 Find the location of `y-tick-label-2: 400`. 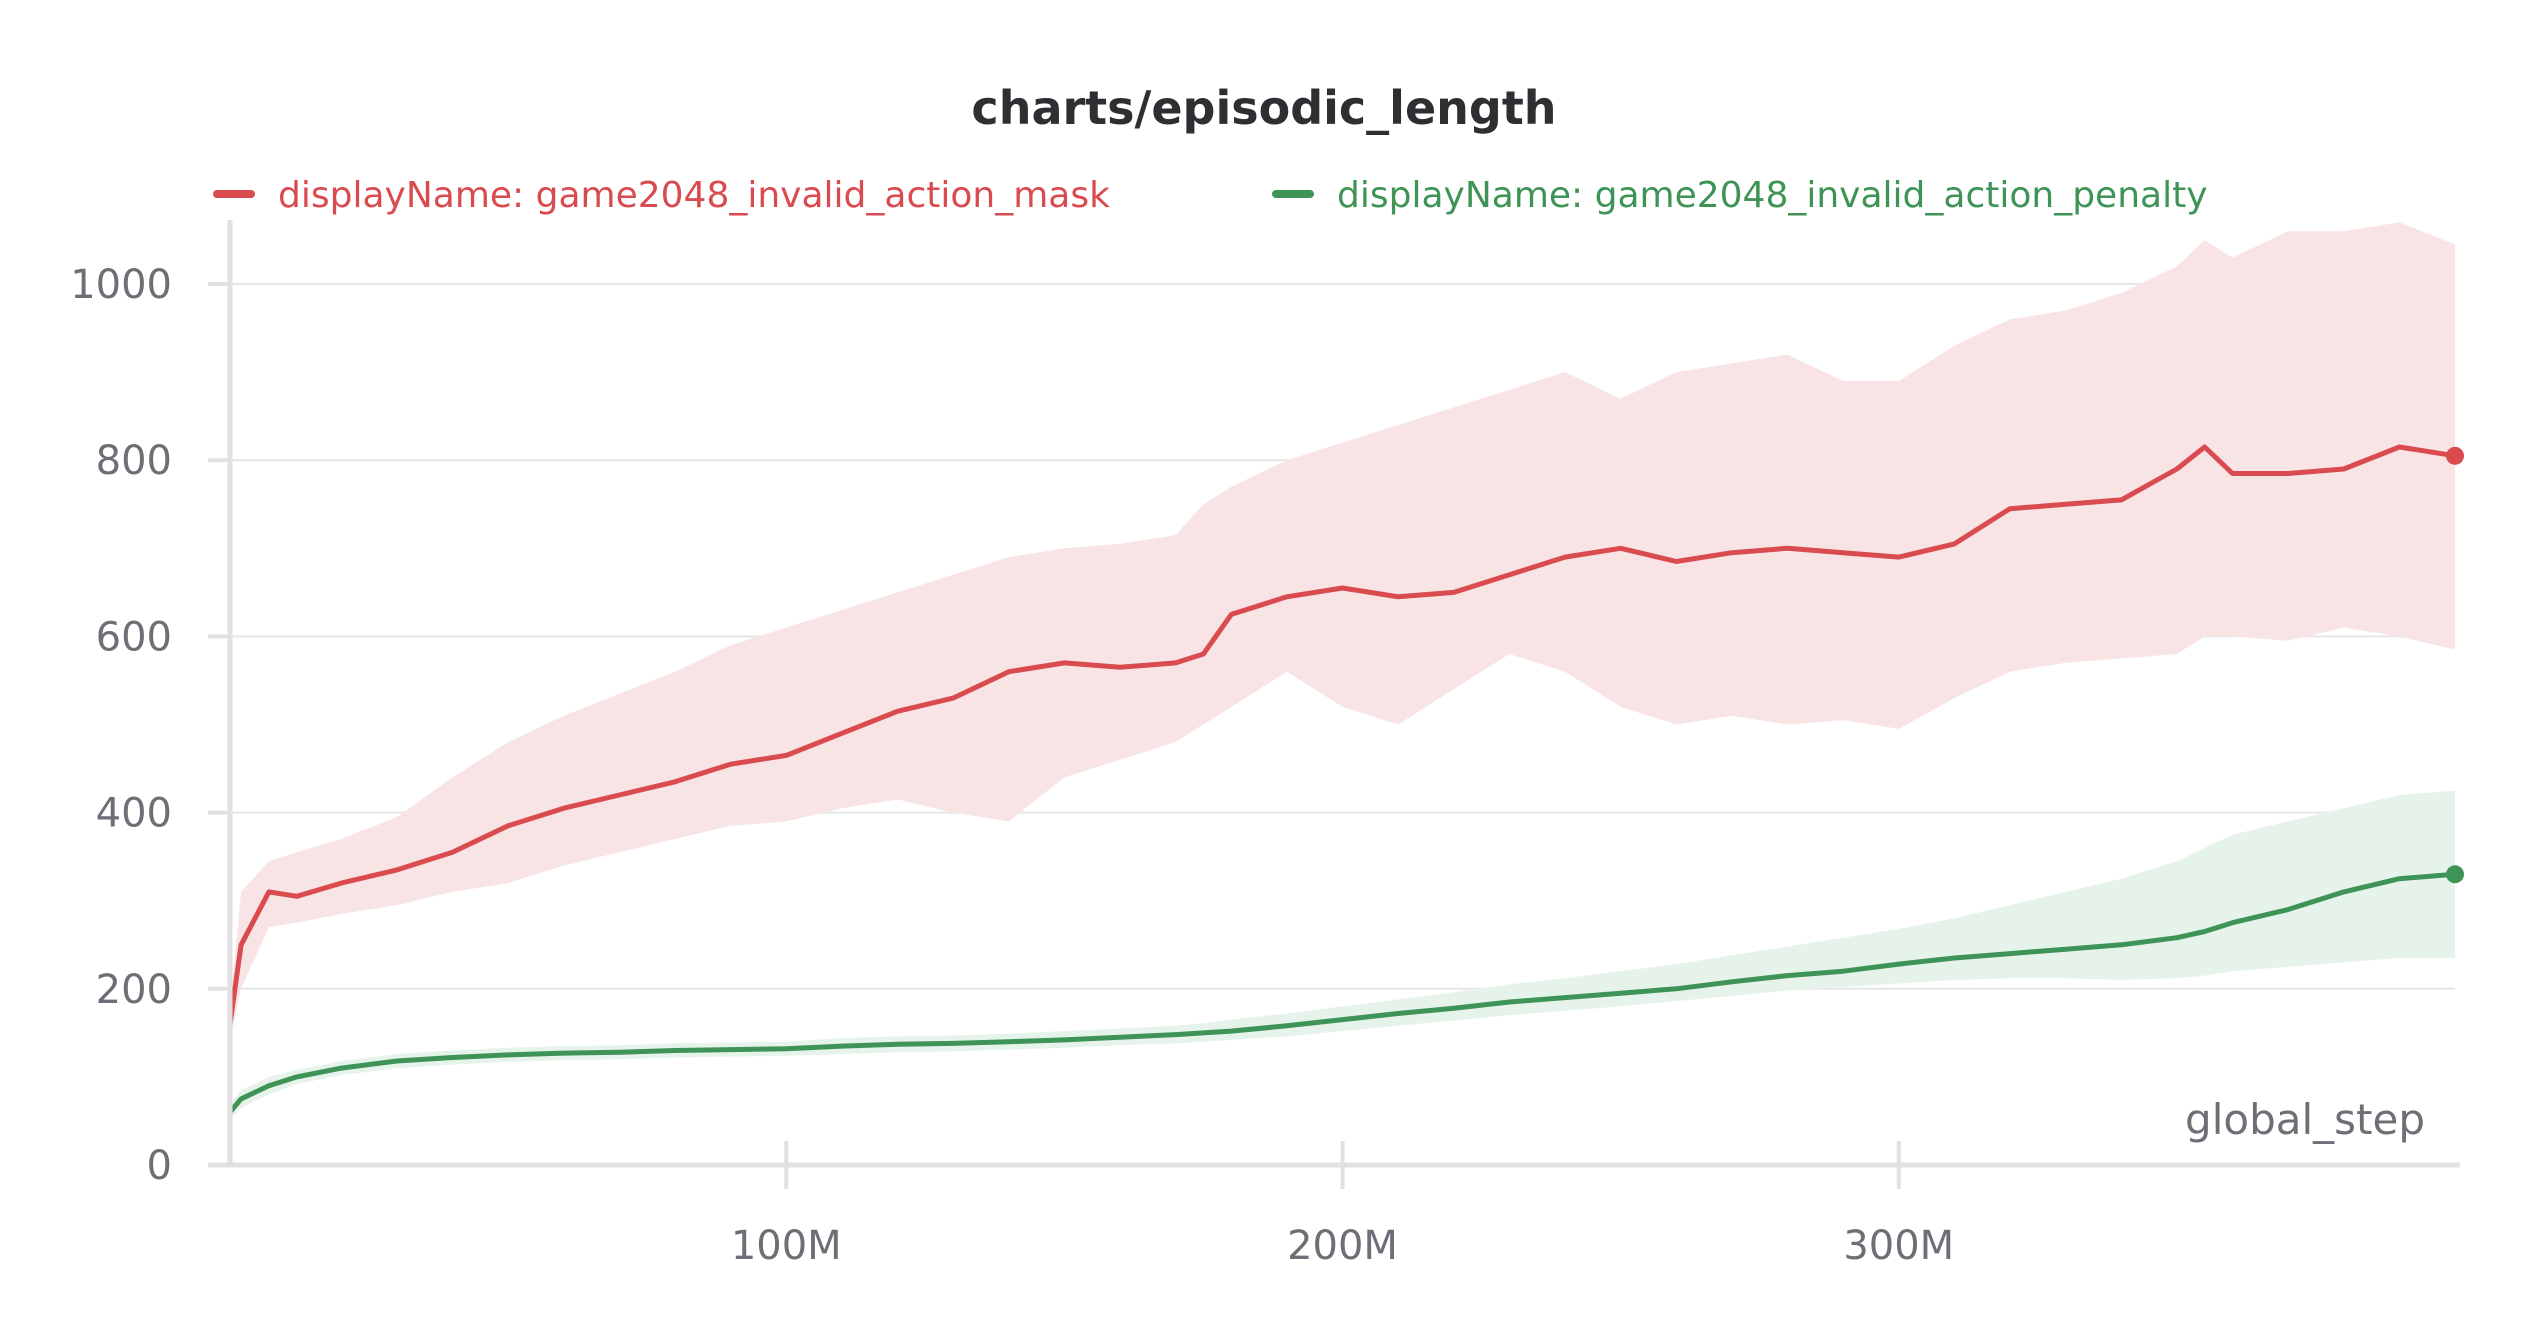

y-tick-label-2: 400 is located at coordinates (134, 814).